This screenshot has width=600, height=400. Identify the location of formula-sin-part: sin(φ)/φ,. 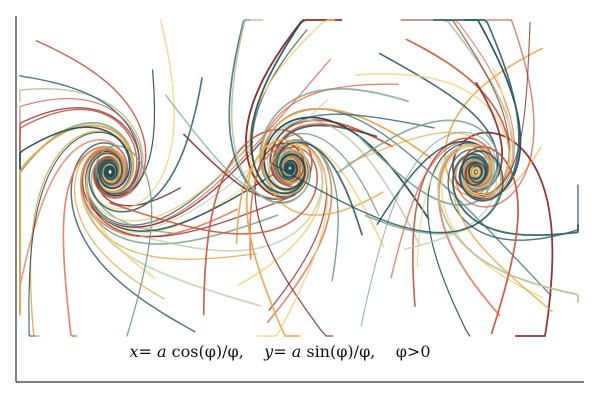
(338, 351).